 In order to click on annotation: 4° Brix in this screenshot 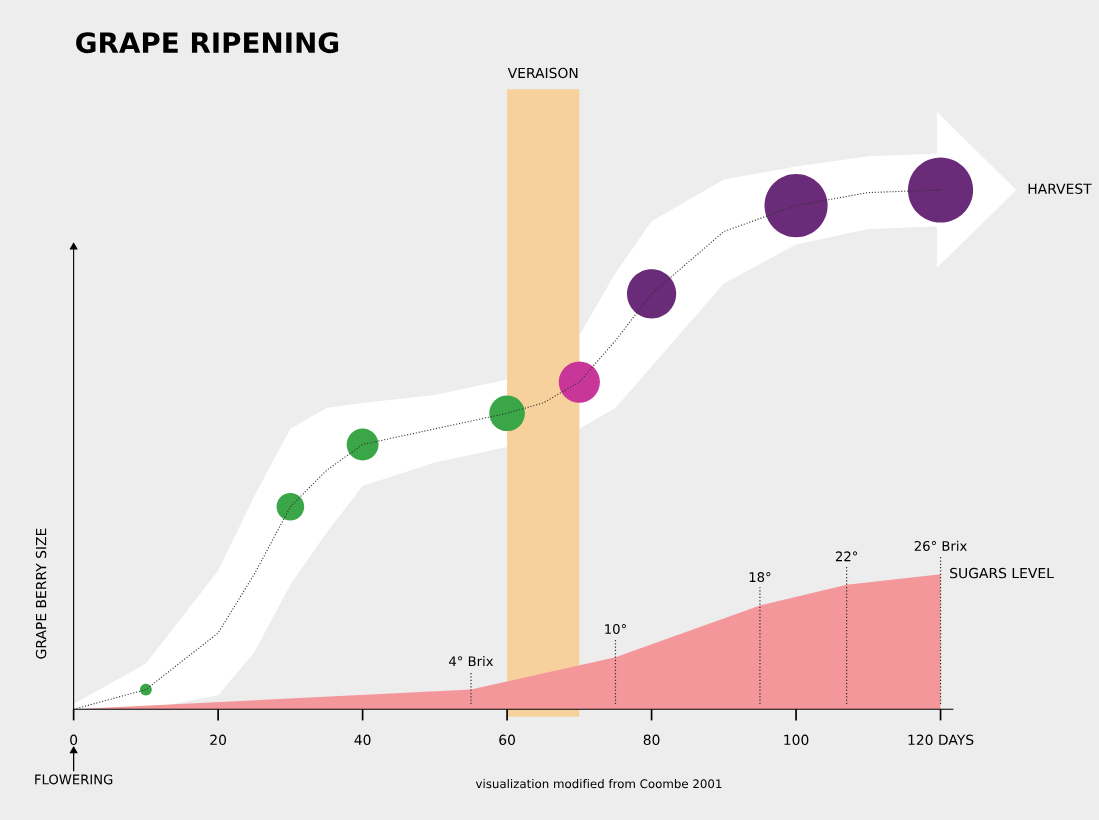, I will do `click(471, 661)`.